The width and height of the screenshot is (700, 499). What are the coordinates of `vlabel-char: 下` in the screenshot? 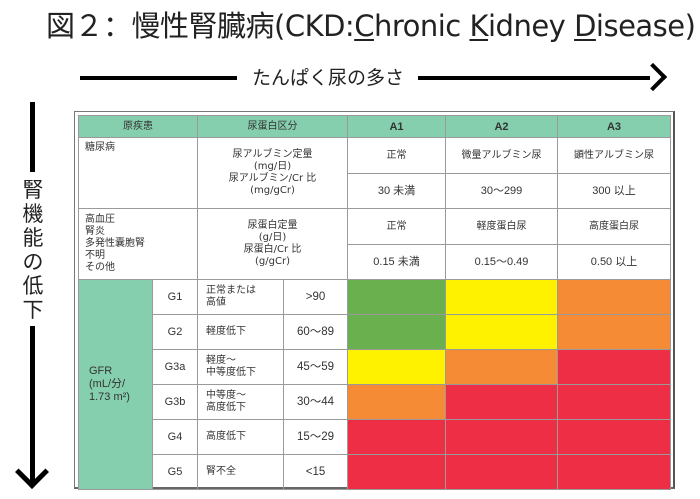 It's located at (33, 310).